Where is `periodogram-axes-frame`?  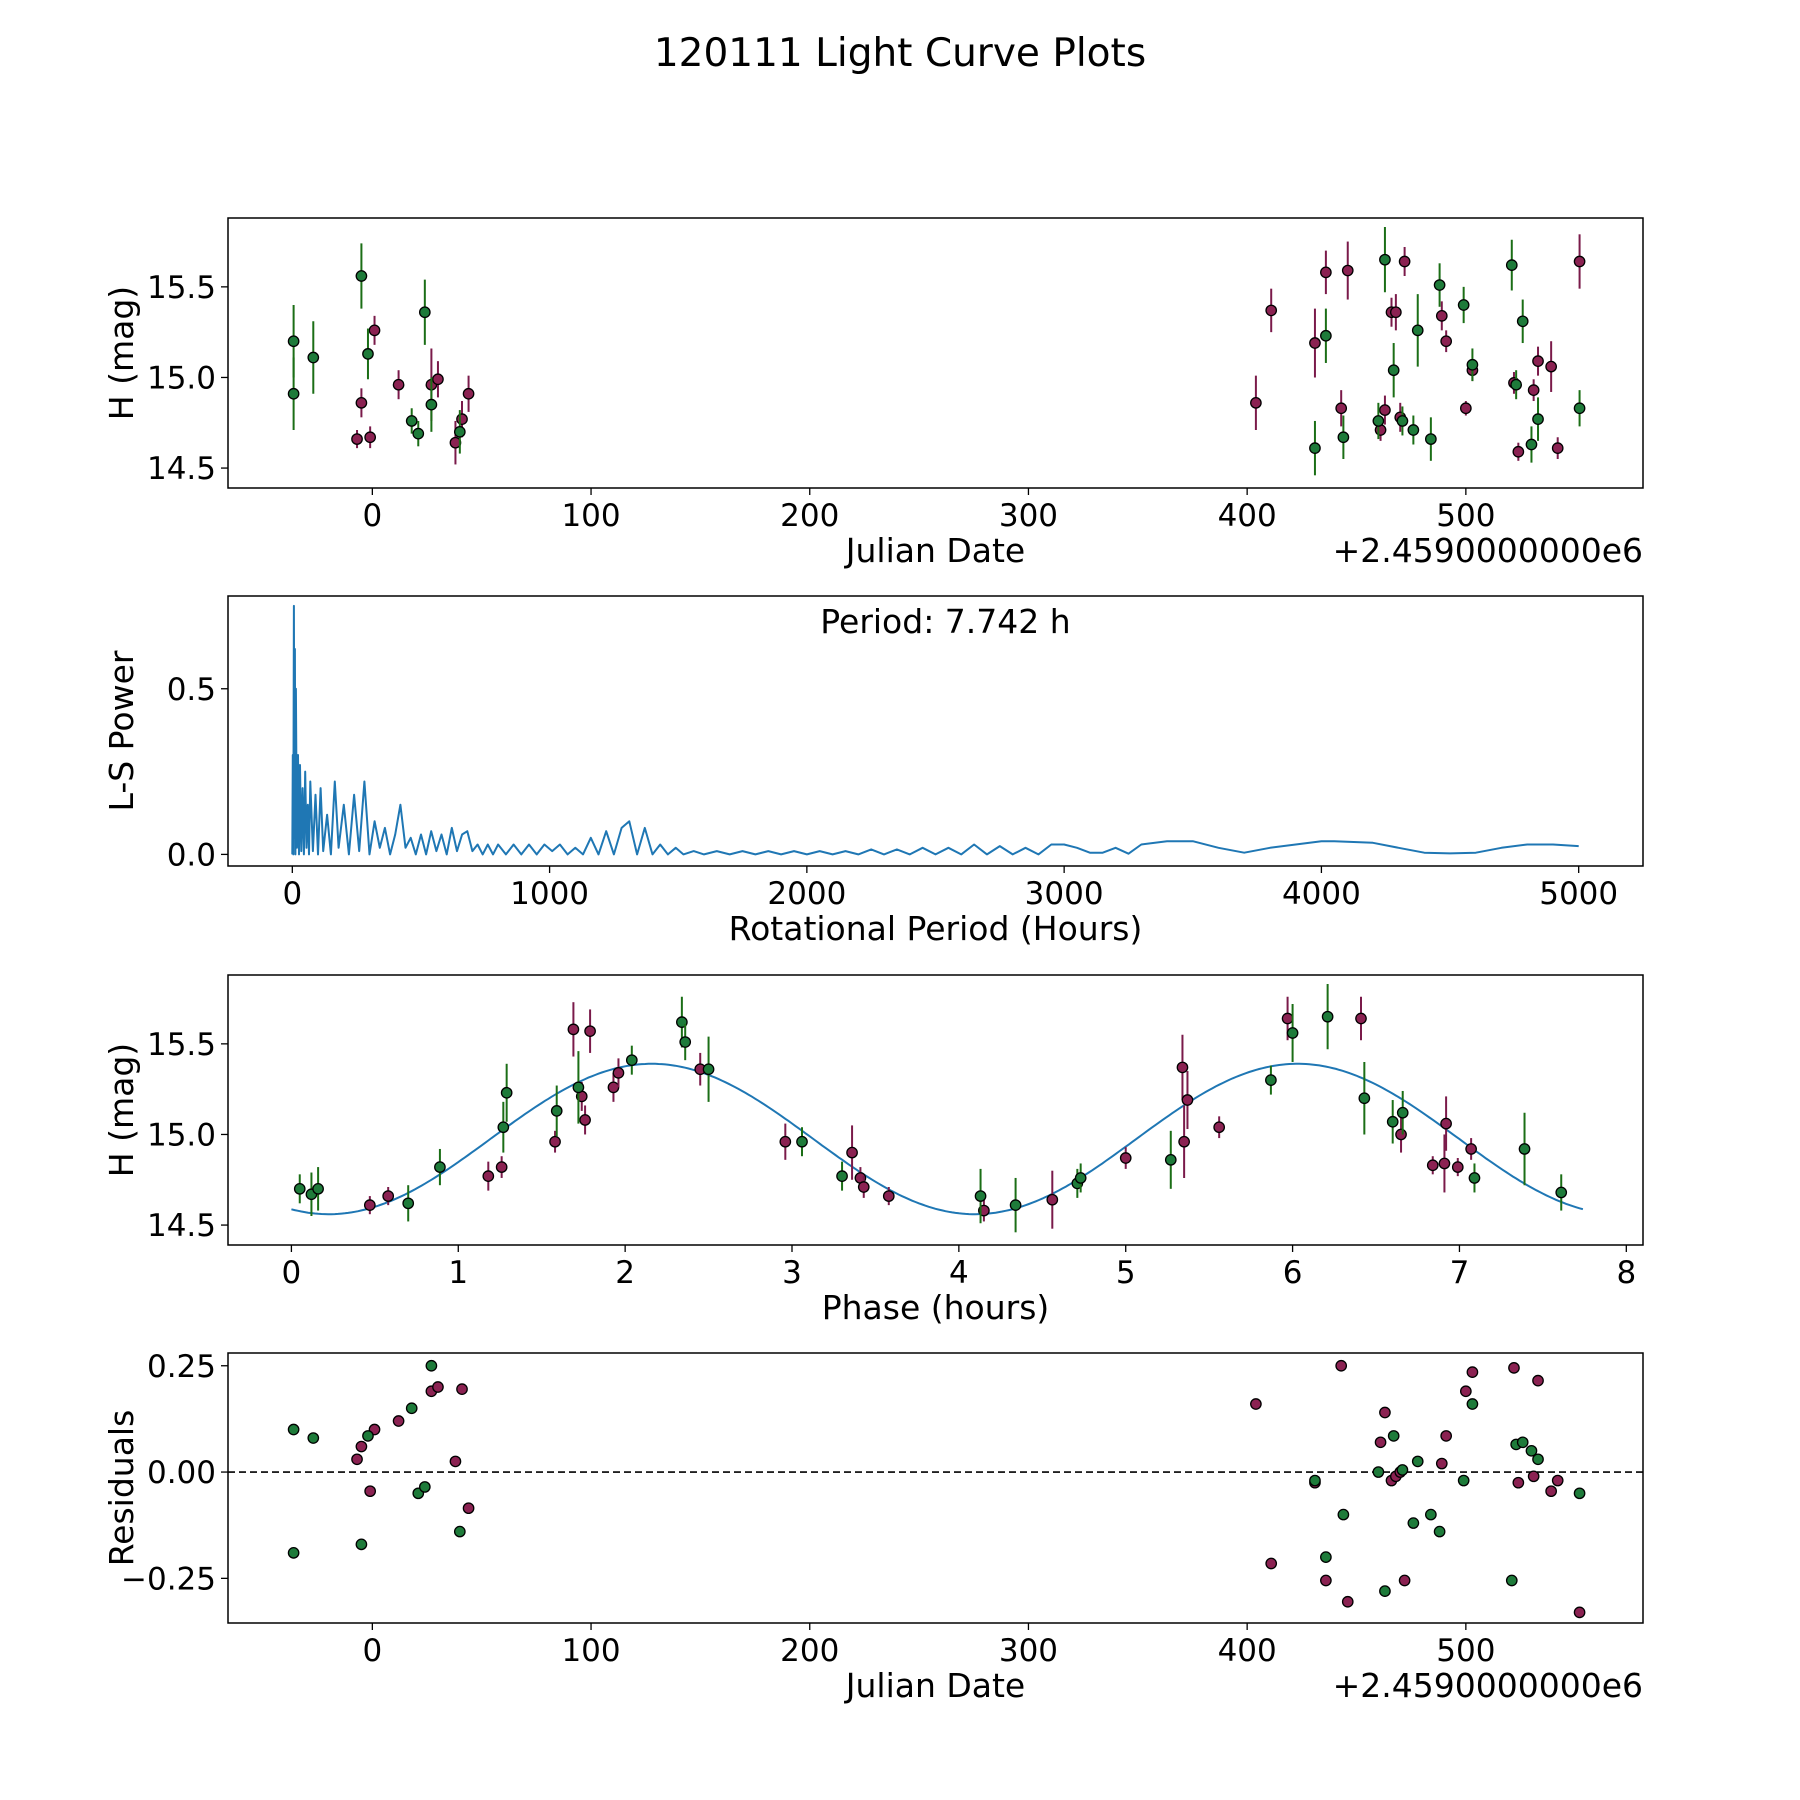
periodogram-axes-frame is located at coordinates (935, 731).